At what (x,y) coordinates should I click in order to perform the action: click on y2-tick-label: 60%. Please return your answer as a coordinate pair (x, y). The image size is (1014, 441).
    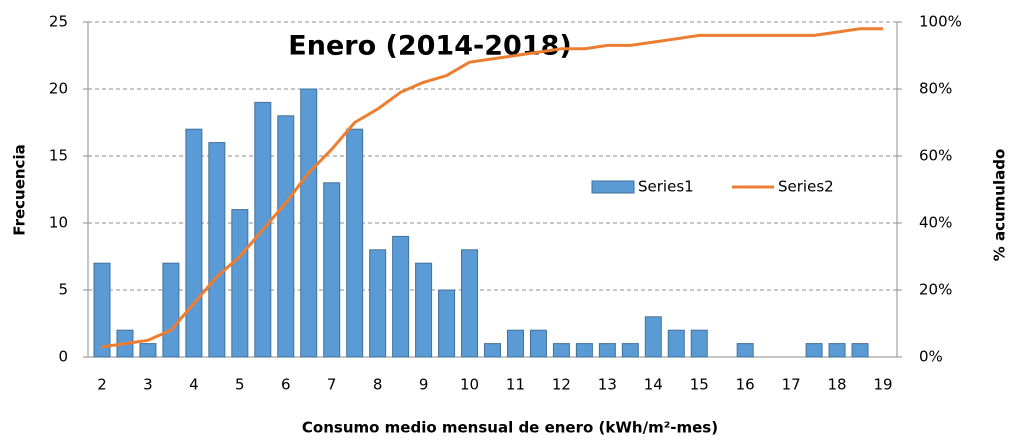
    Looking at the image, I should click on (935, 156).